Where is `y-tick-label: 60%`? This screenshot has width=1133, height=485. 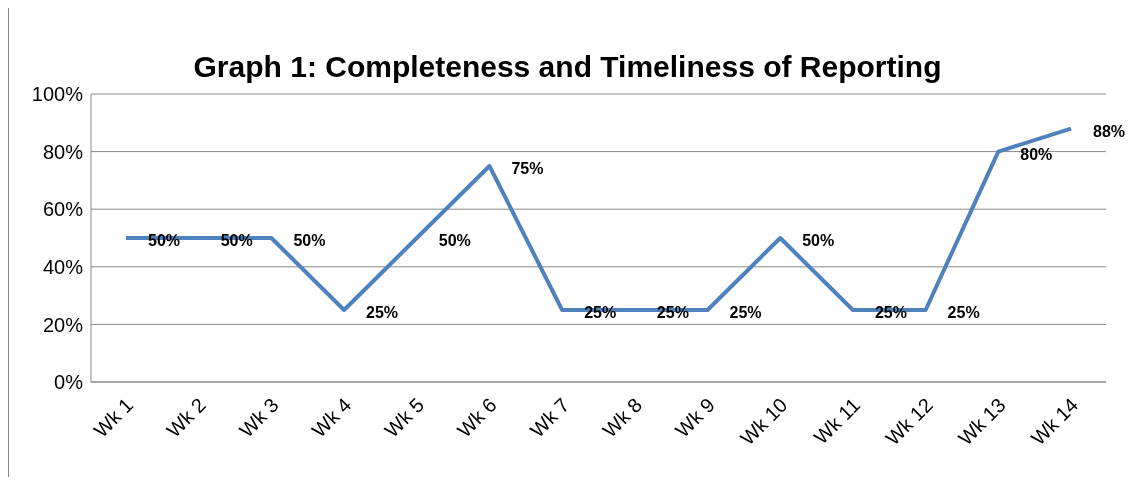 y-tick-label: 60% is located at coordinates (63, 209).